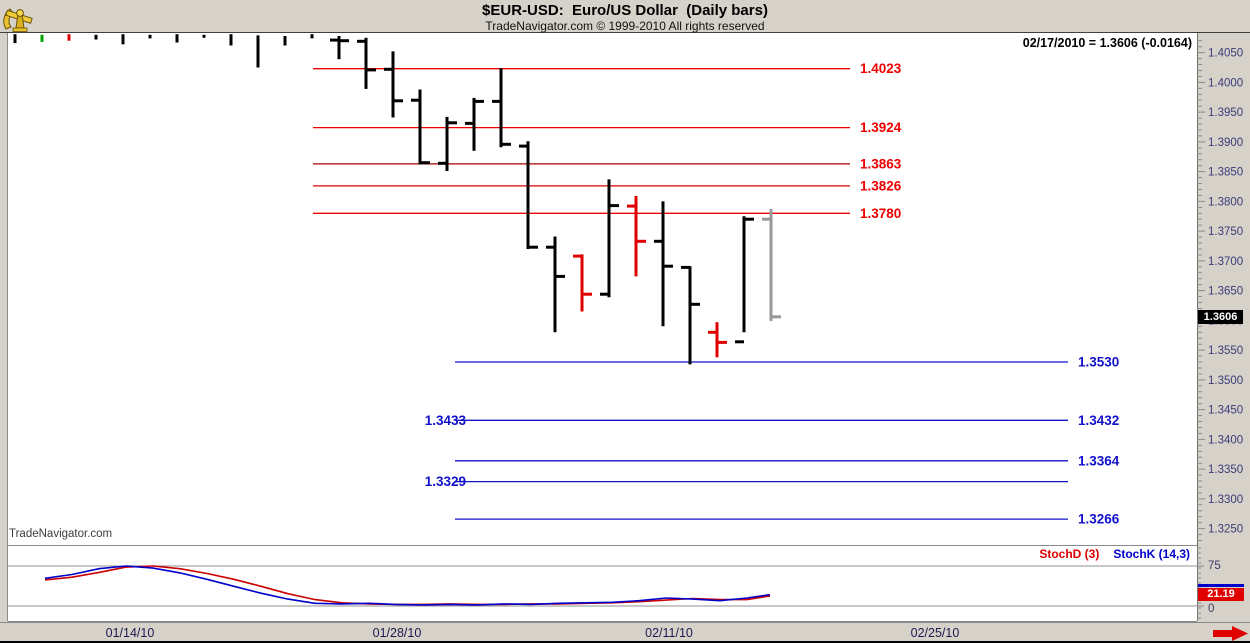 This screenshot has height=643, width=1250. Describe the element at coordinates (397, 633) in the screenshot. I see `date-axis-label: 01/28/10` at that location.